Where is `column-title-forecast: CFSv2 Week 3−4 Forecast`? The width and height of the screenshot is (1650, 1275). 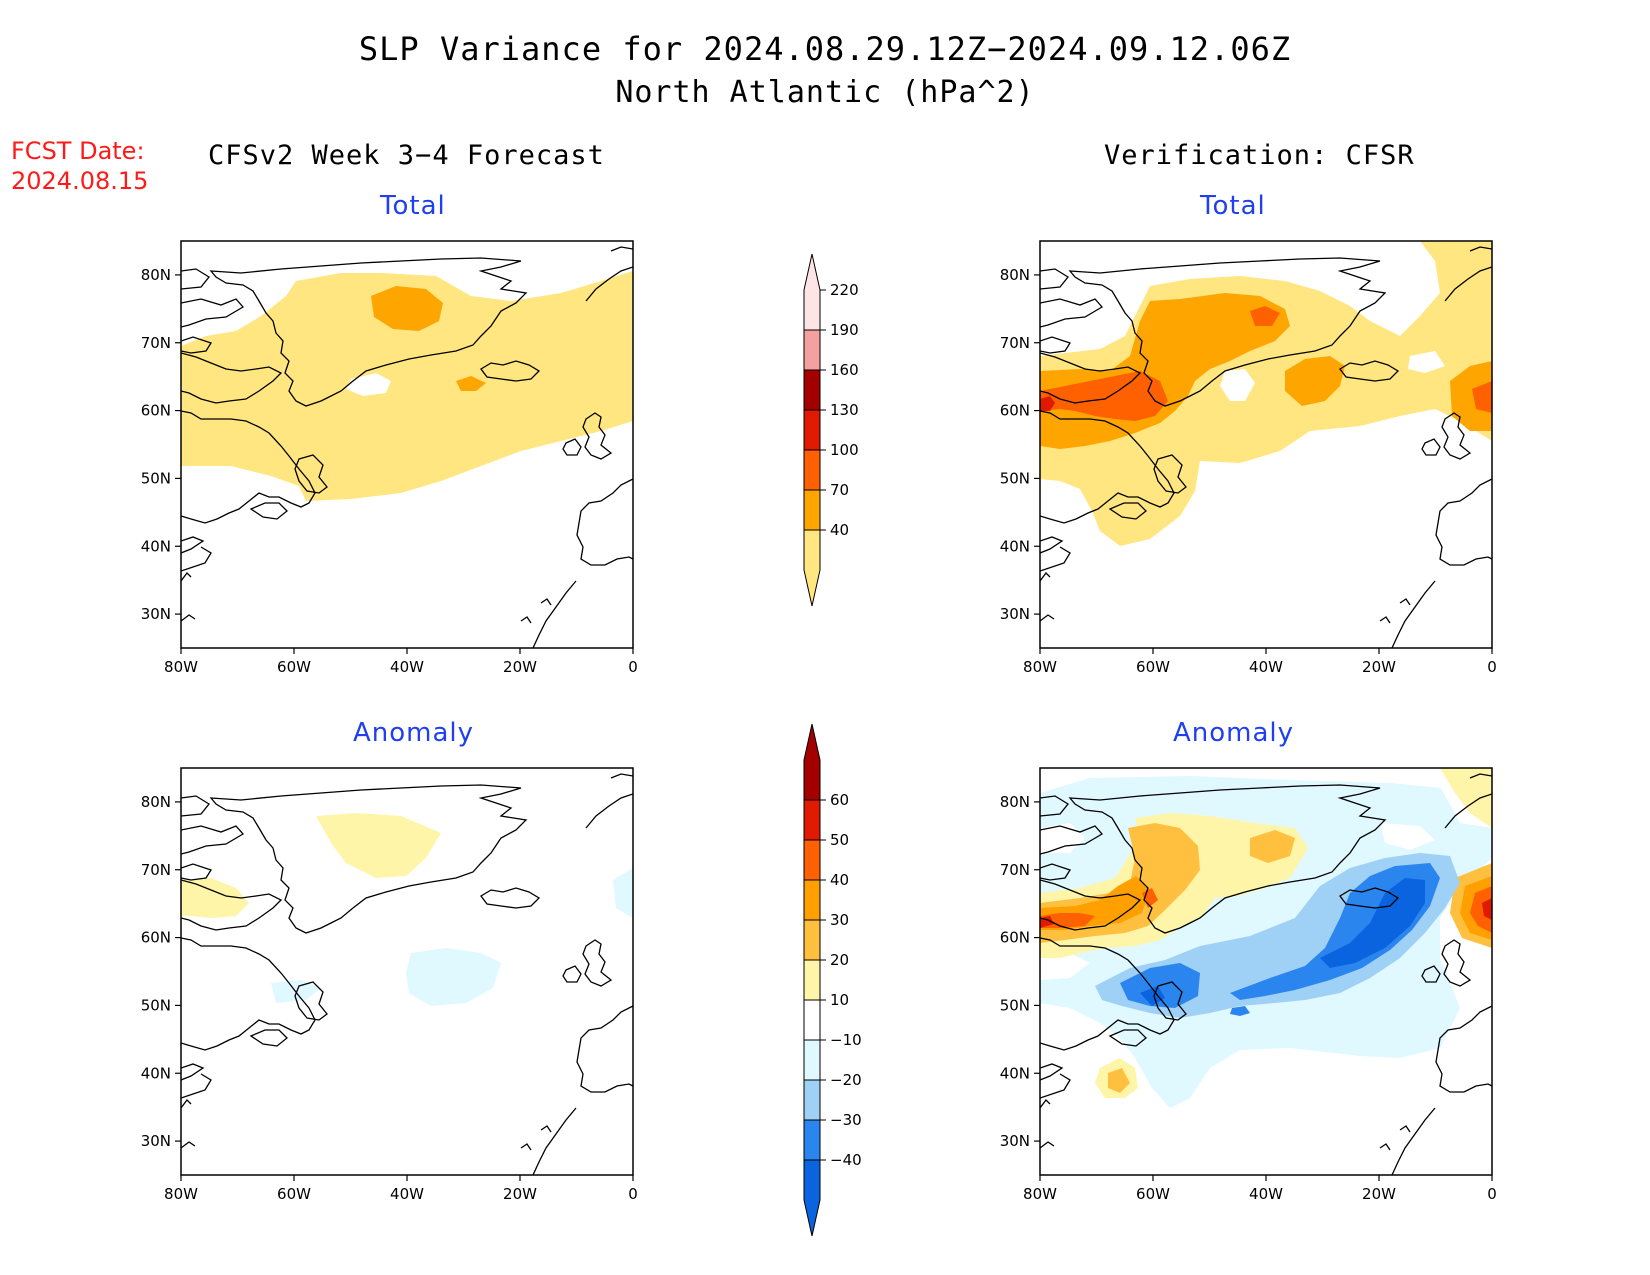
column-title-forecast: CFSv2 Week 3−4 Forecast is located at coordinates (406, 155).